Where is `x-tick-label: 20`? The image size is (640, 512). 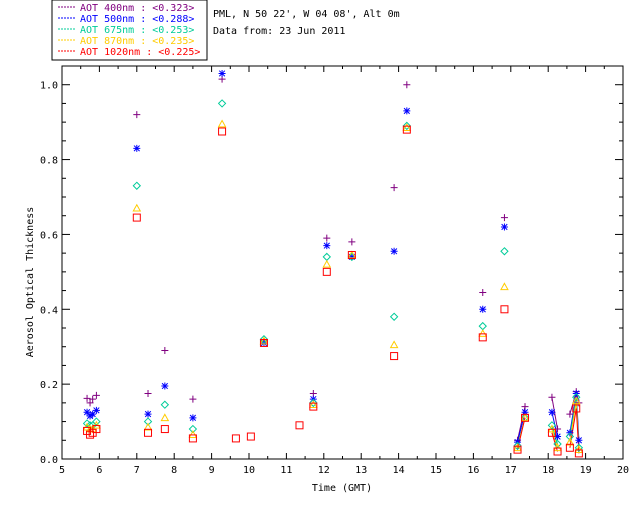
x-tick-label: 20 is located at coordinates (623, 470).